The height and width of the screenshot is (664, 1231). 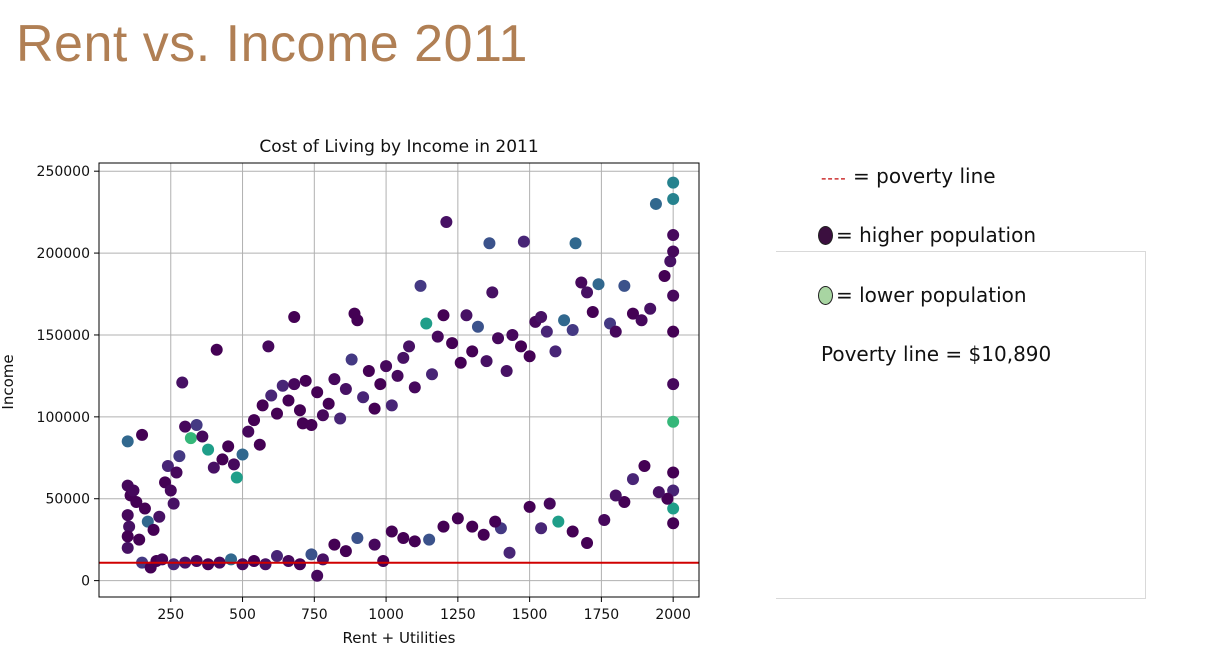 What do you see at coordinates (242, 615) in the screenshot?
I see `x-tick-label: 500` at bounding box center [242, 615].